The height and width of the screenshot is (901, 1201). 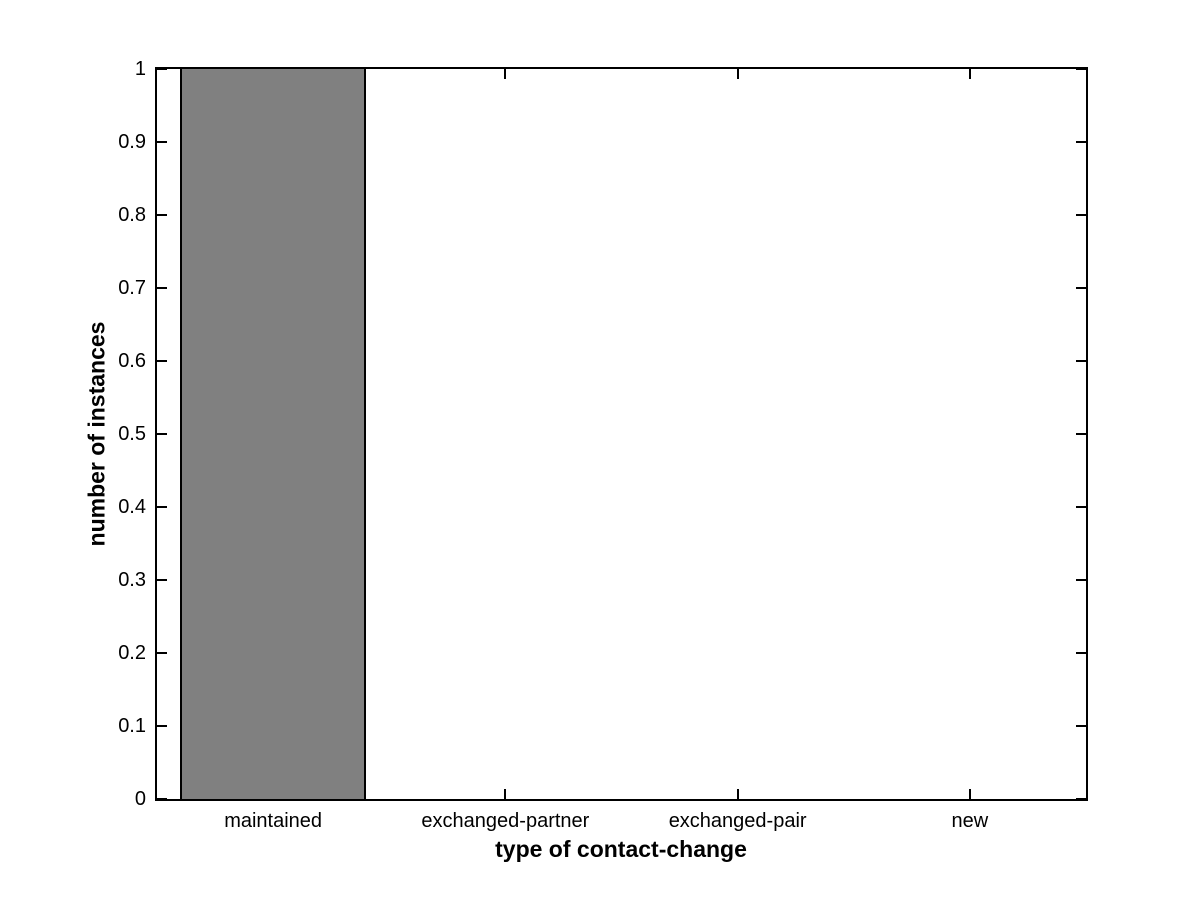 I want to click on y-tick-label: 0.1, so click(x=132, y=726).